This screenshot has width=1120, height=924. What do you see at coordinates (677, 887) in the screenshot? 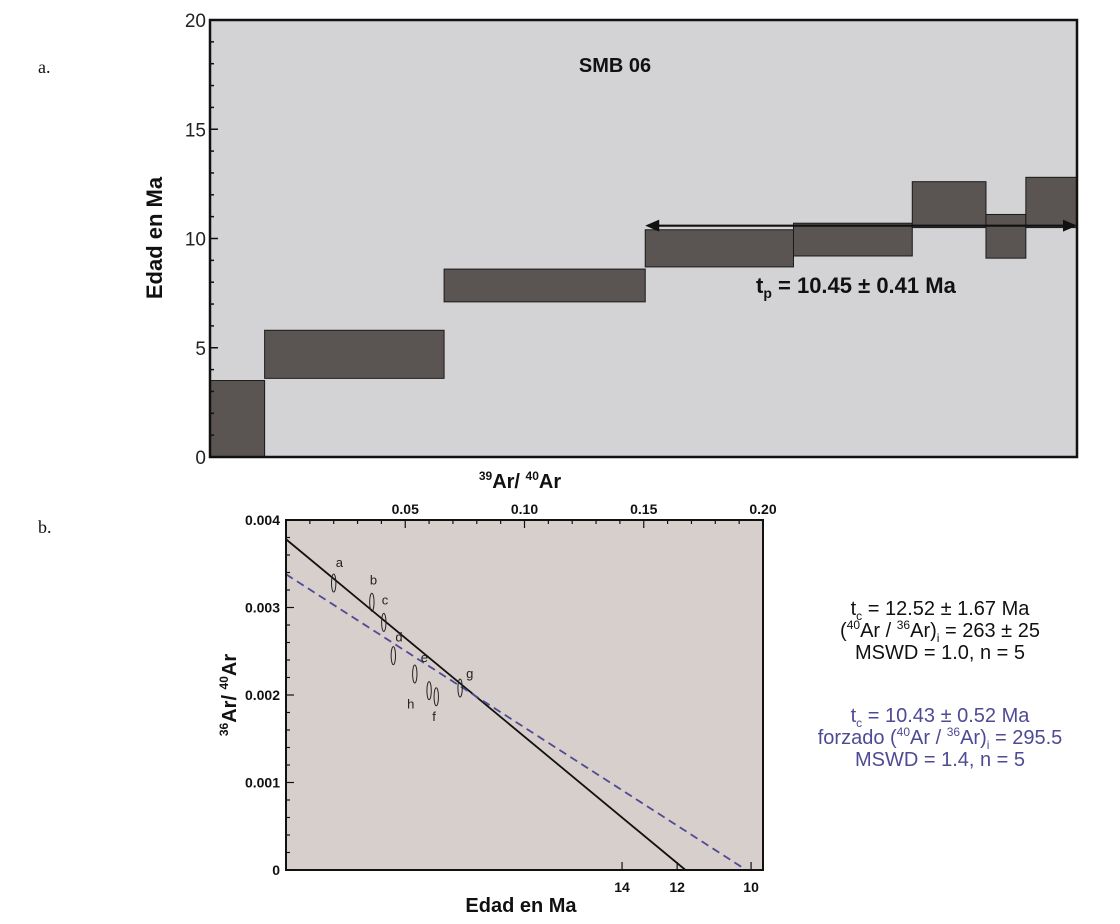
I see `age-tick-label: 12` at bounding box center [677, 887].